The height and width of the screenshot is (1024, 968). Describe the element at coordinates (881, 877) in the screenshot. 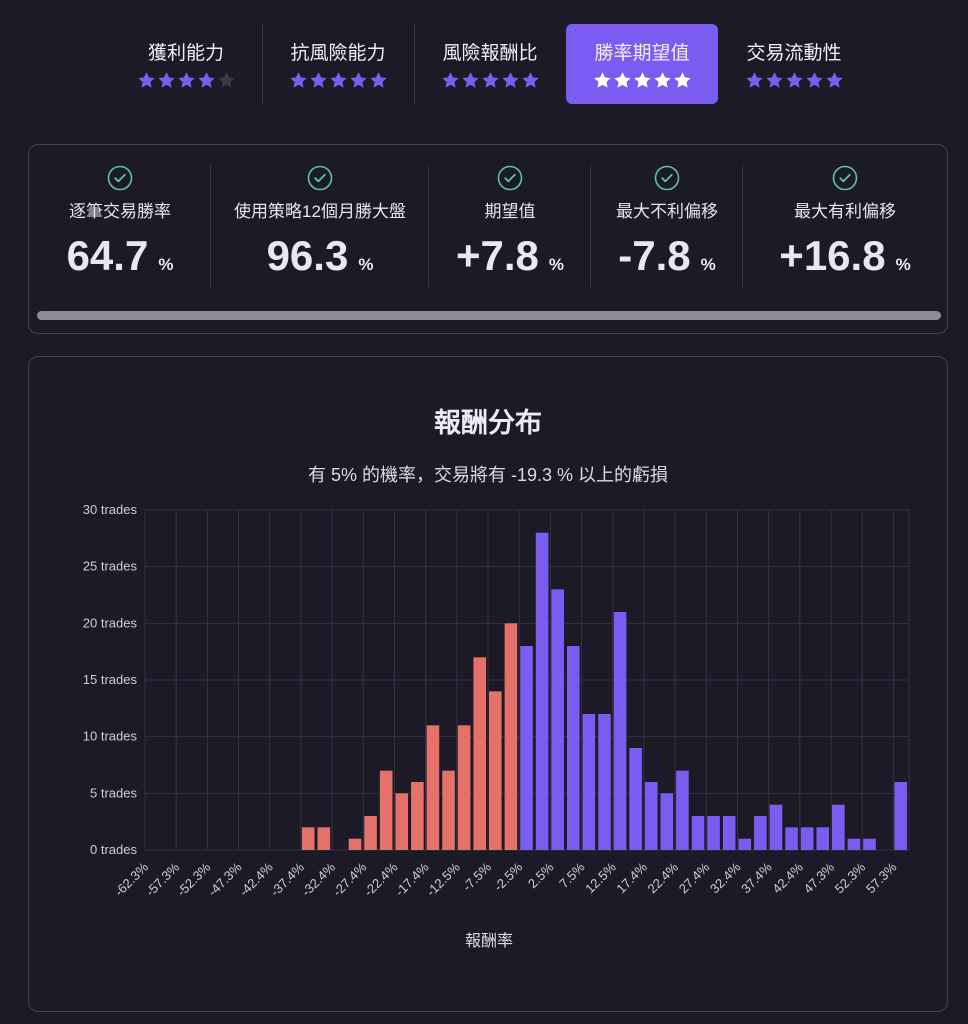

I see `x-tick-label: 57.3%` at that location.